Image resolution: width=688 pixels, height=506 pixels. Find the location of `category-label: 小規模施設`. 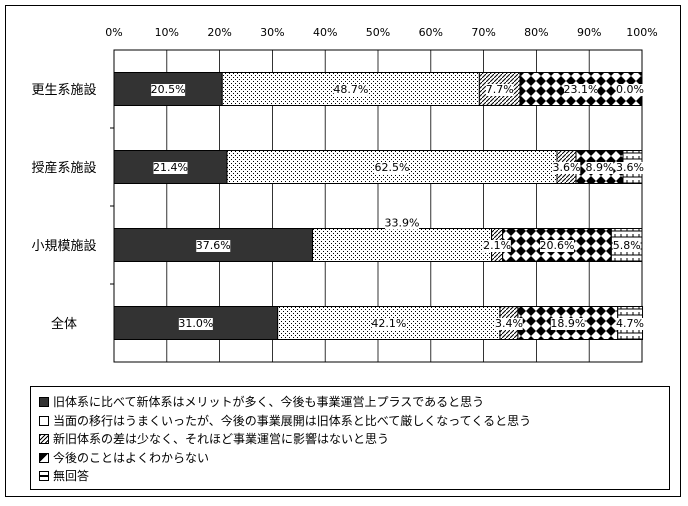

category-label: 小規模施設 is located at coordinates (63, 246).